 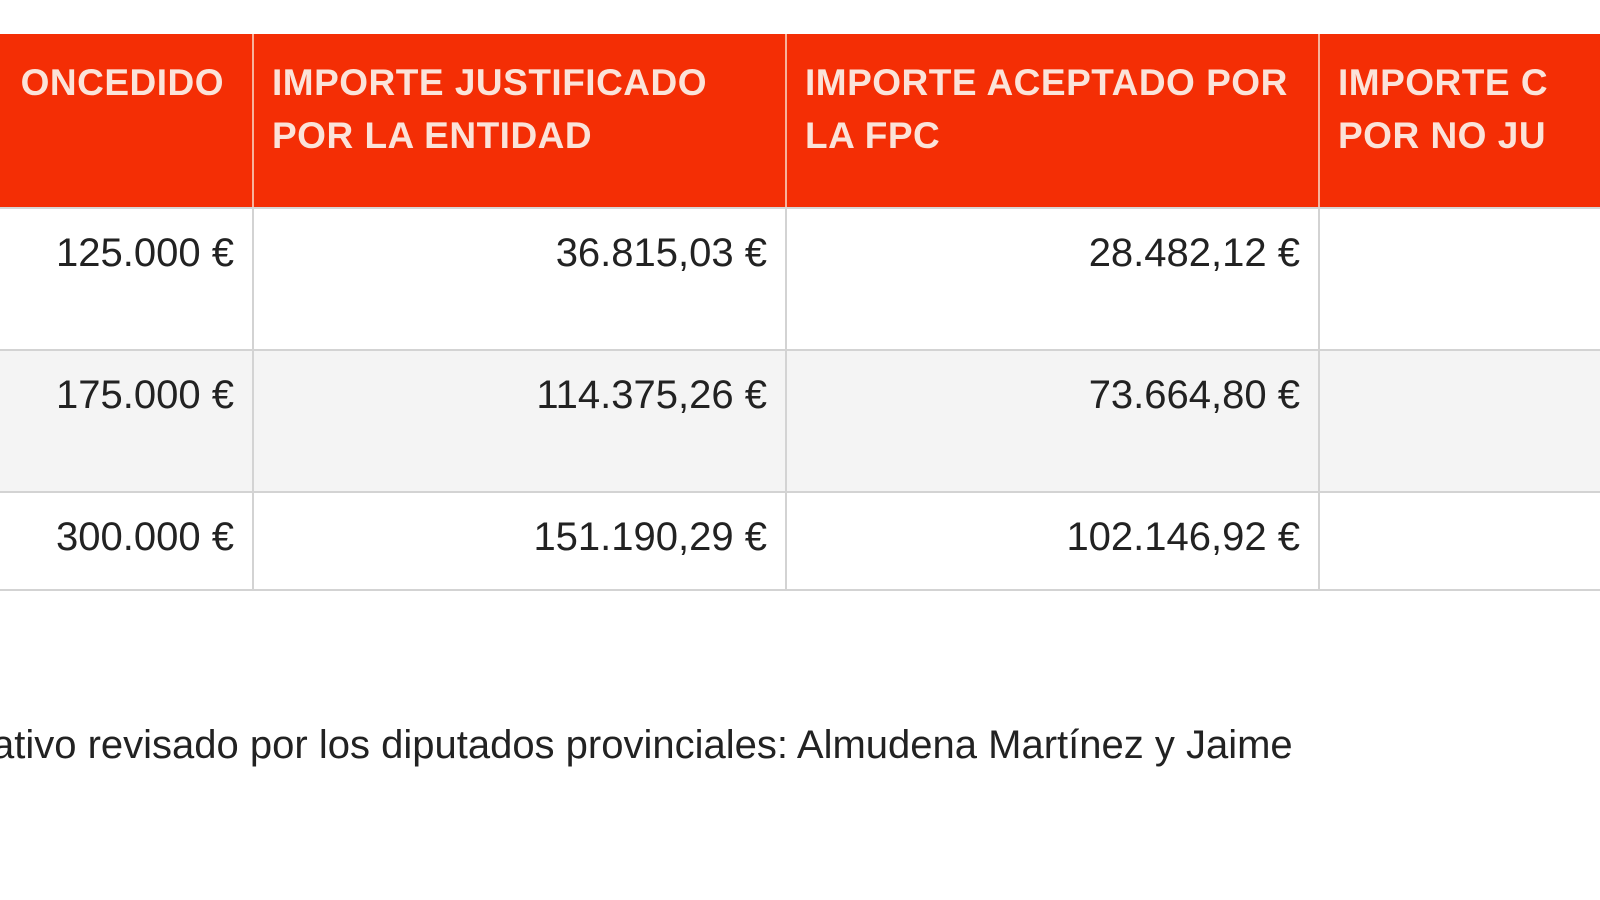 I want to click on table-cell-justificado: 114.375,26 €, so click(x=520, y=421).